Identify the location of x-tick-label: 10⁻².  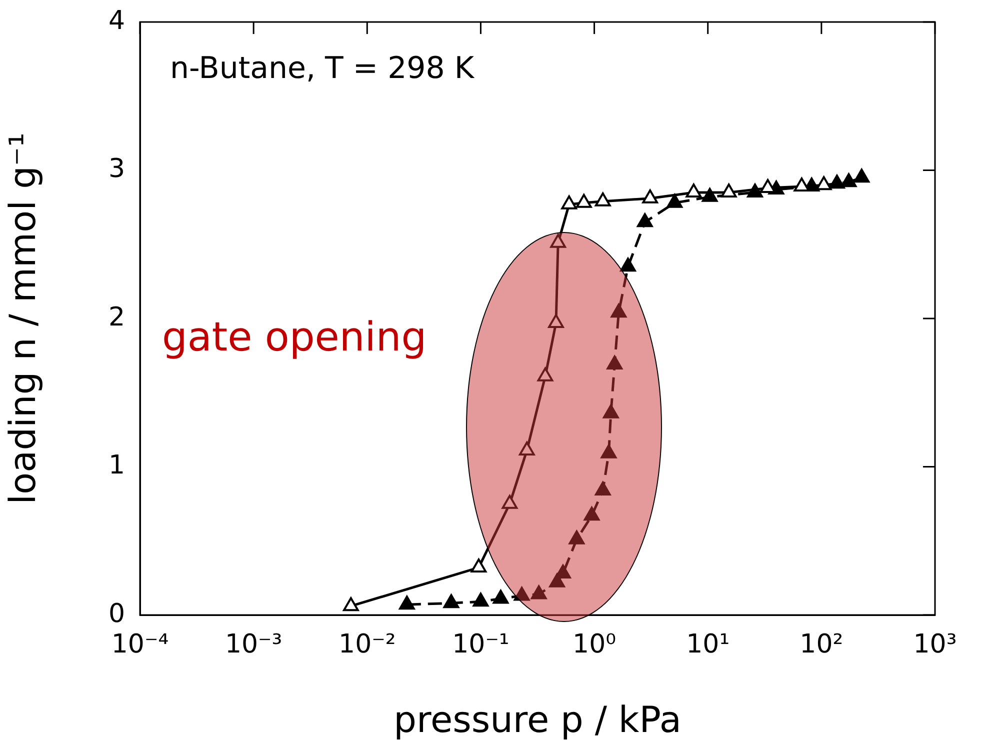
(367, 644).